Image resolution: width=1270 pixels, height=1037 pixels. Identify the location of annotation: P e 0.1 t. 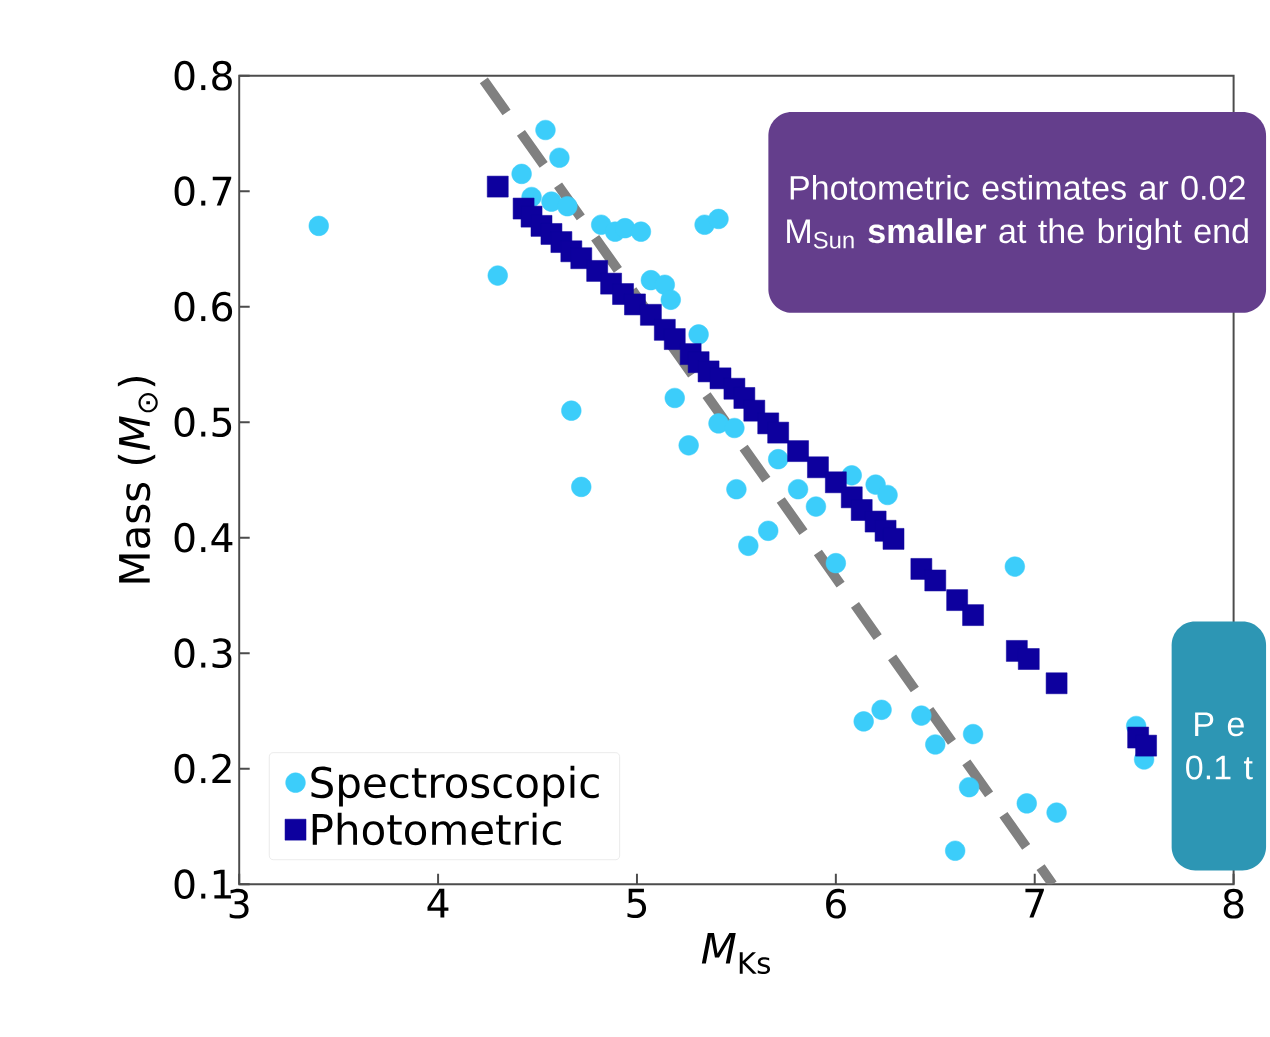
(1219, 746).